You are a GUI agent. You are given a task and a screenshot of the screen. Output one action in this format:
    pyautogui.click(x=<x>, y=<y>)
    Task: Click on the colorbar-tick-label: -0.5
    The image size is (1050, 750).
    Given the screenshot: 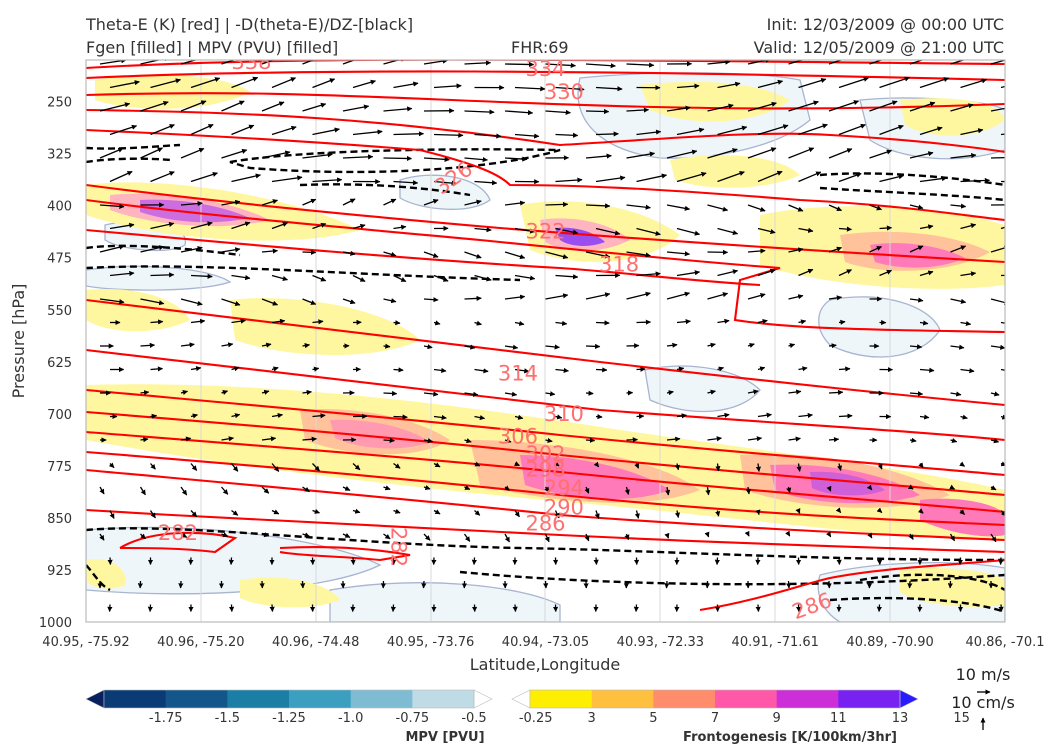 What is the action you would take?
    pyautogui.click(x=473, y=718)
    